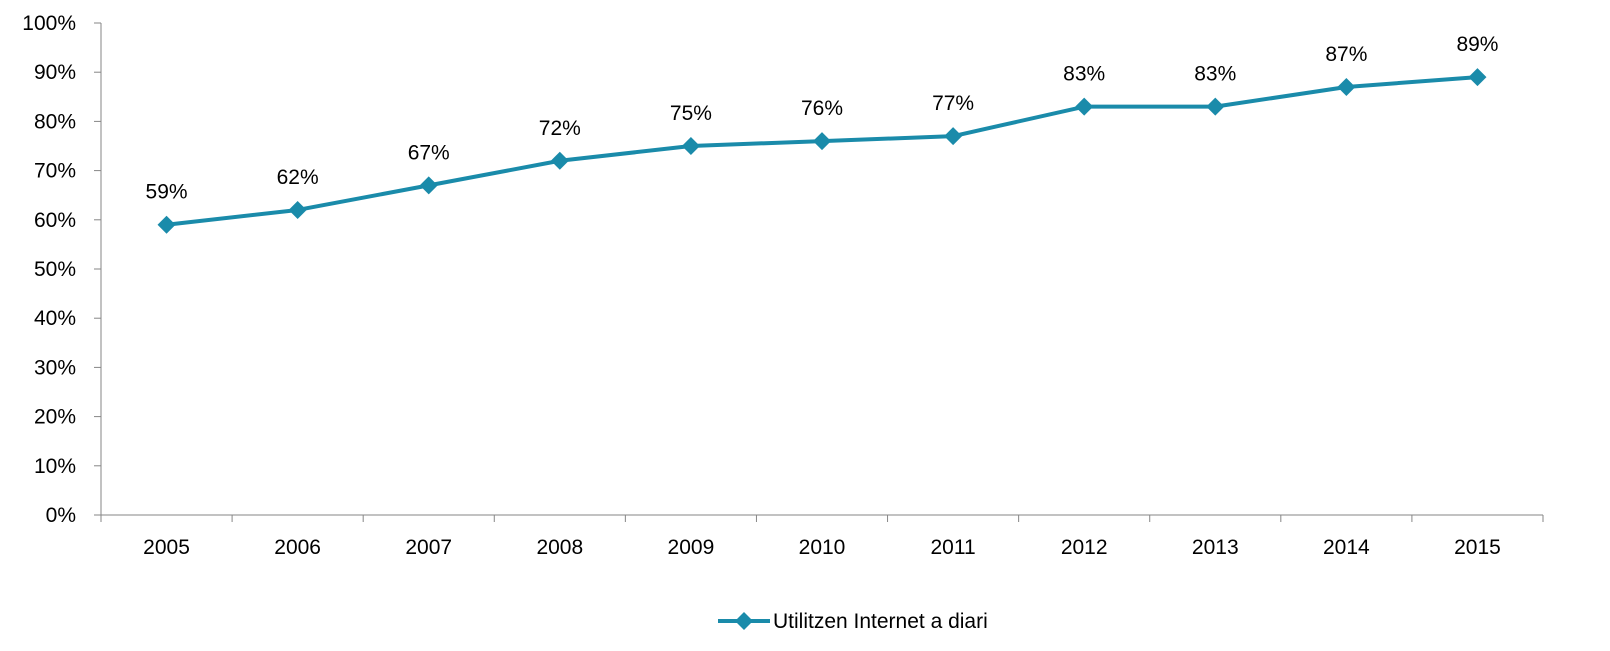 The height and width of the screenshot is (651, 1610). What do you see at coordinates (880, 621) in the screenshot?
I see `legend-label: Utilitzen Internet a diari` at bounding box center [880, 621].